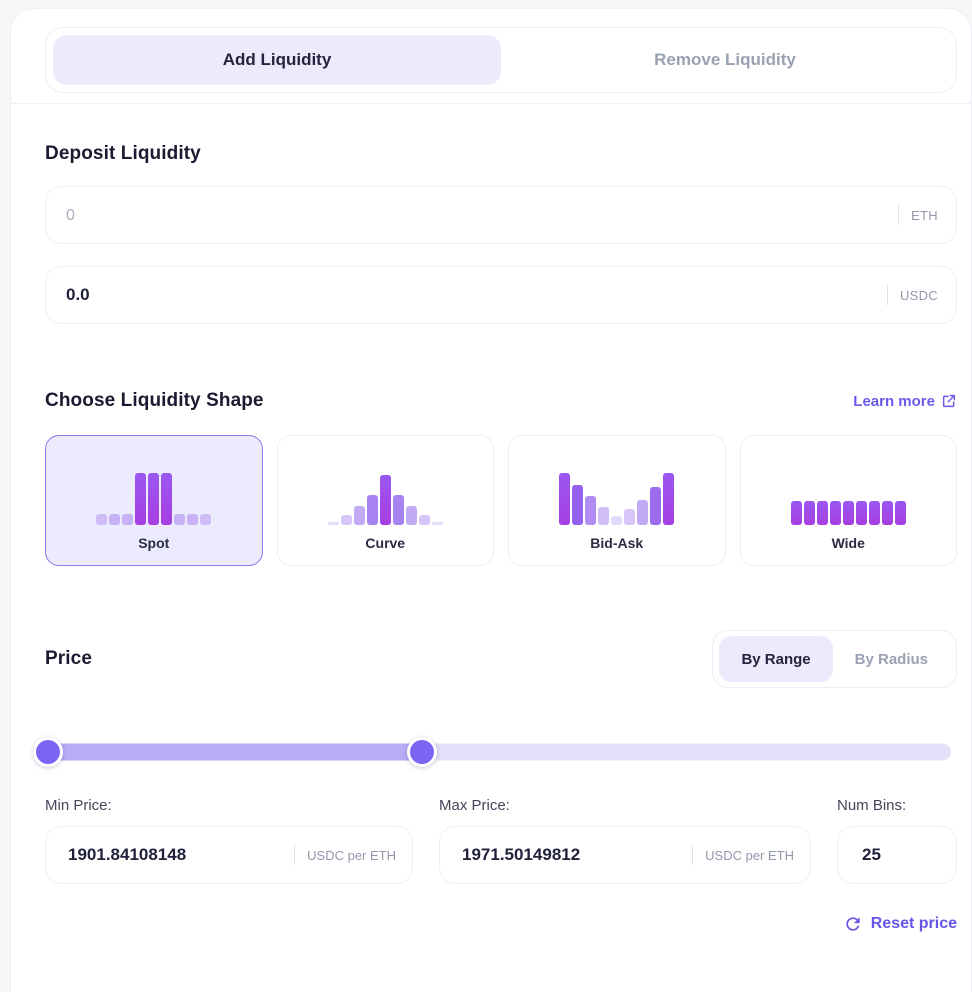 This screenshot has width=972, height=992. I want to click on max-price-field: USDC per ETH, so click(625, 855).